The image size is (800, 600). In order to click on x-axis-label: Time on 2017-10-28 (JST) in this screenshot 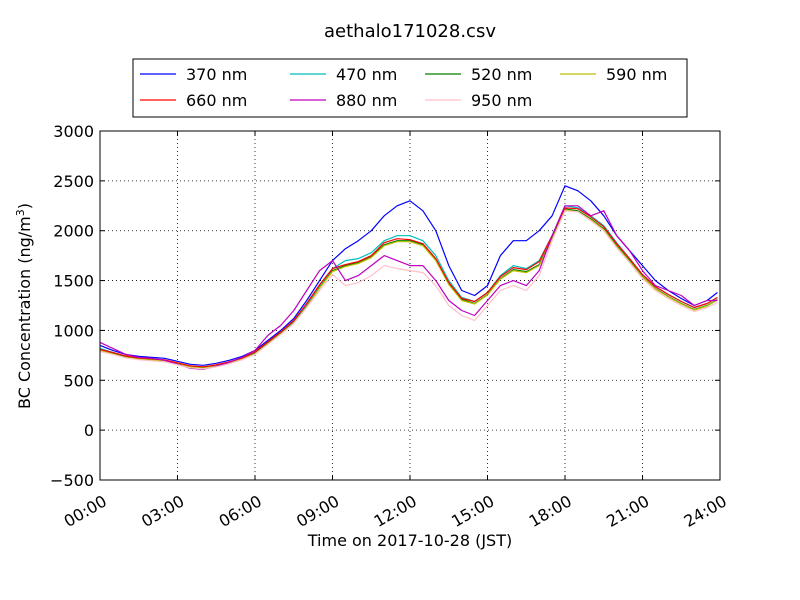, I will do `click(409, 540)`.